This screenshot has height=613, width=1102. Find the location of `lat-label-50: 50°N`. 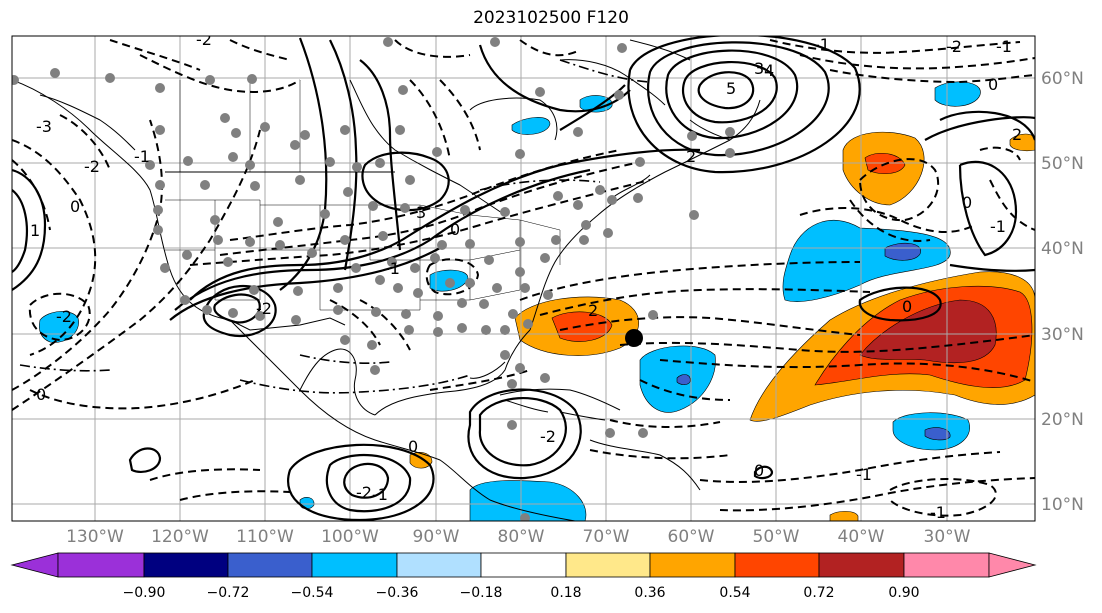

lat-label-50: 50°N is located at coordinates (1062, 164).